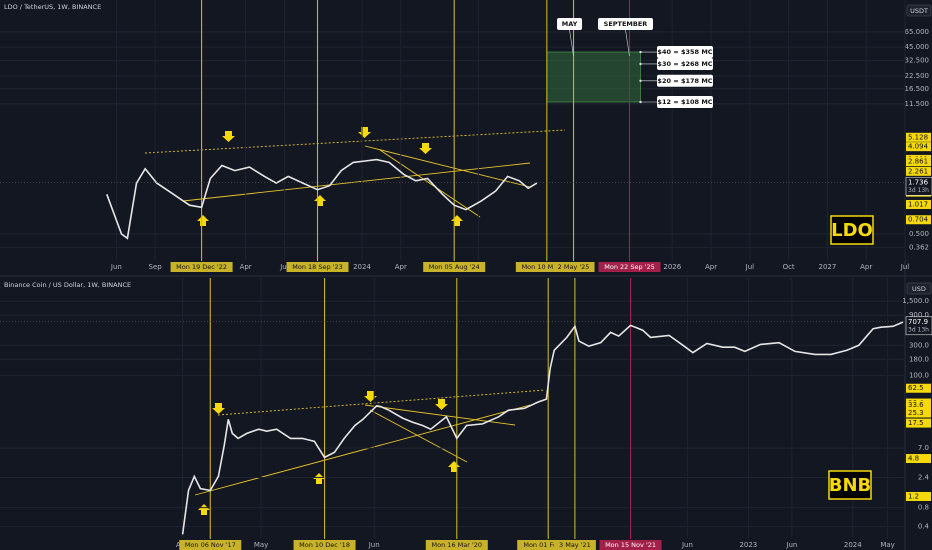  I want to click on y-tick-label: 65.000, so click(917, 32).